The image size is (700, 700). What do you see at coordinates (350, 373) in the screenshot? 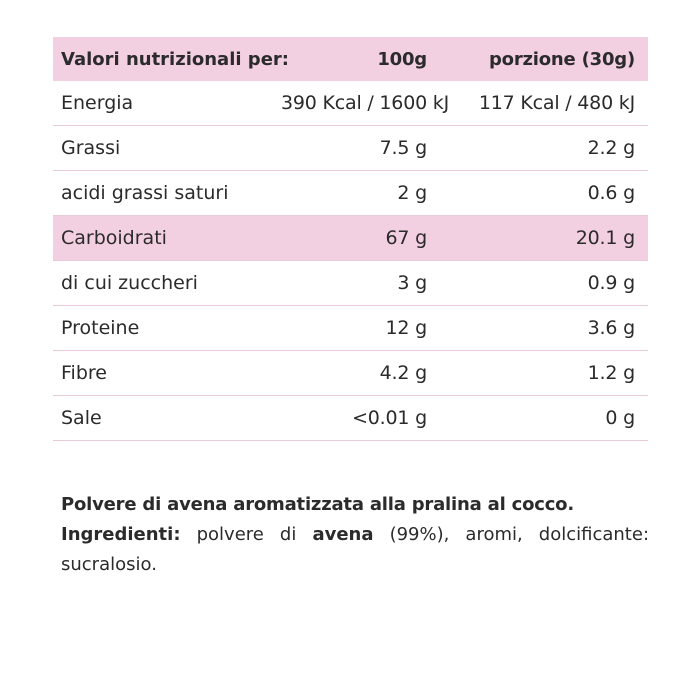
I see `table-row-fibre: Fibre 4.2 g 1.2 g` at bounding box center [350, 373].